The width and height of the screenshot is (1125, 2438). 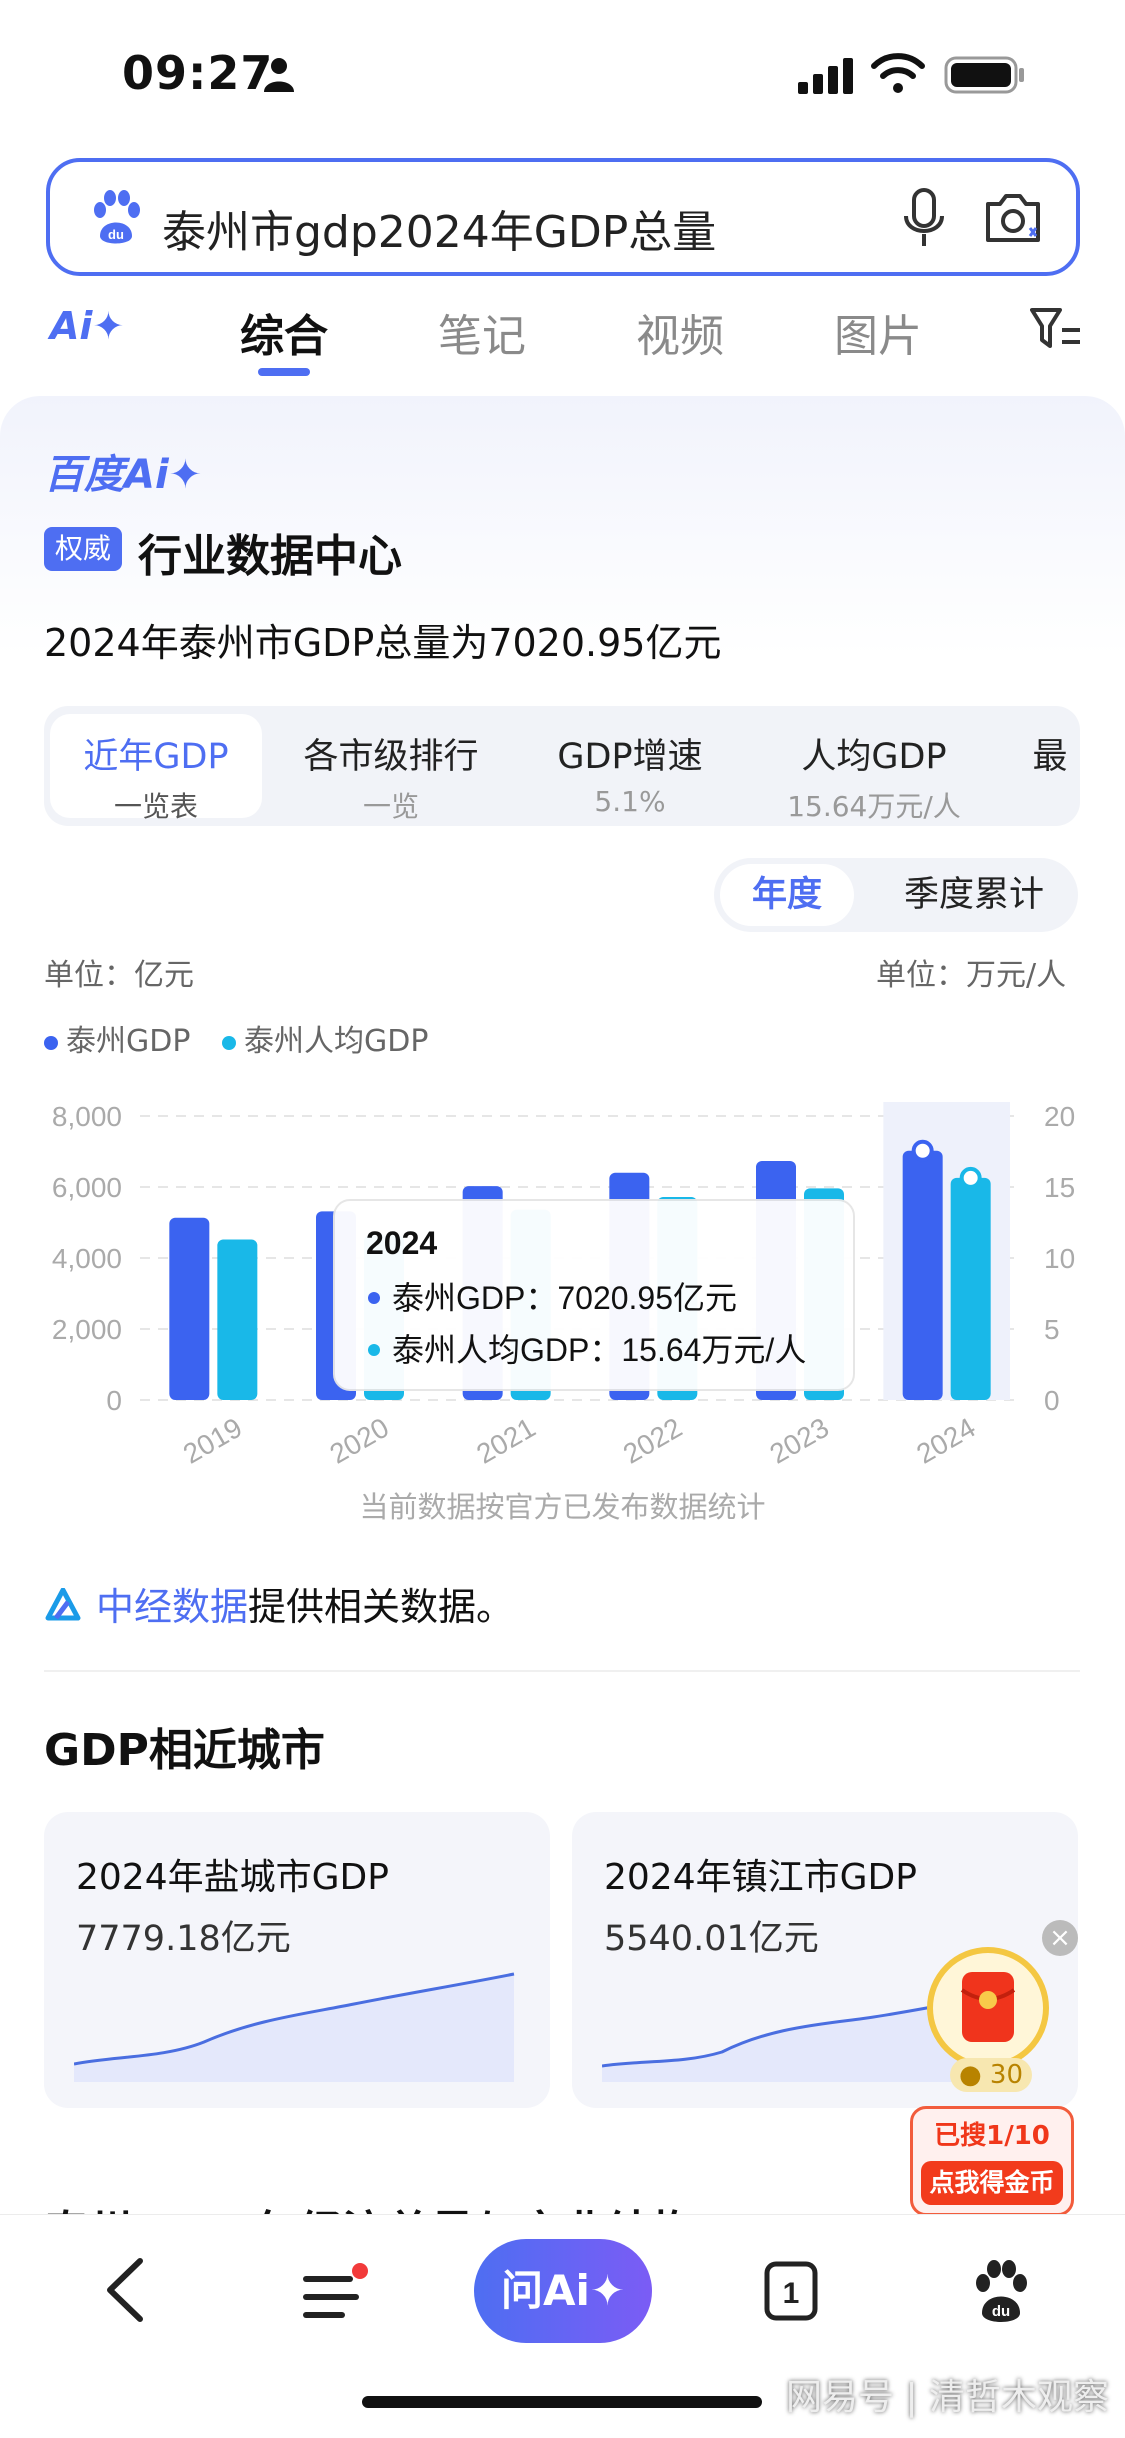 What do you see at coordinates (198, 73) in the screenshot?
I see `status-time: 09:27` at bounding box center [198, 73].